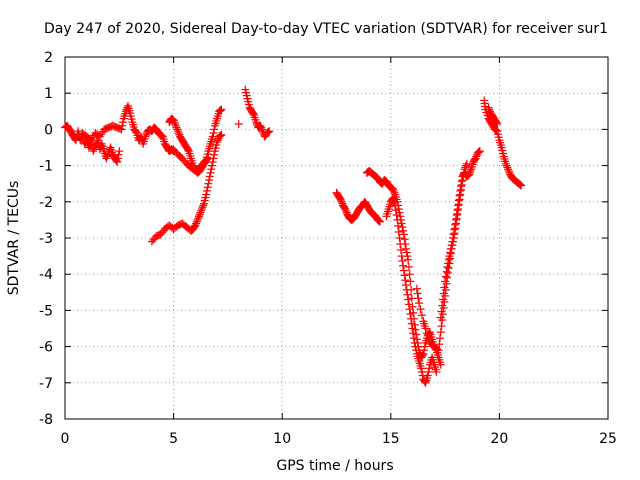  What do you see at coordinates (65, 439) in the screenshot?
I see `x-tick-label: 0` at bounding box center [65, 439].